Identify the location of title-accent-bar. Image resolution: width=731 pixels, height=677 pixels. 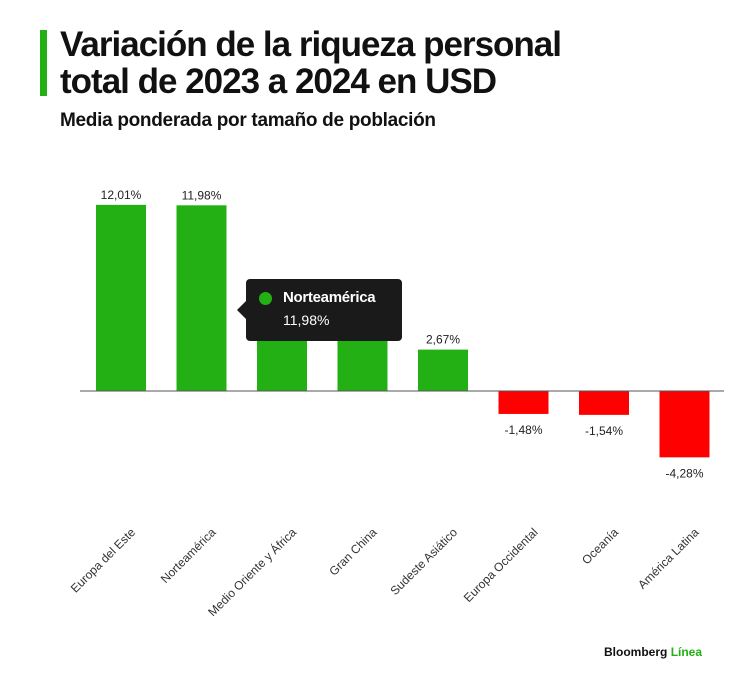
(43, 63).